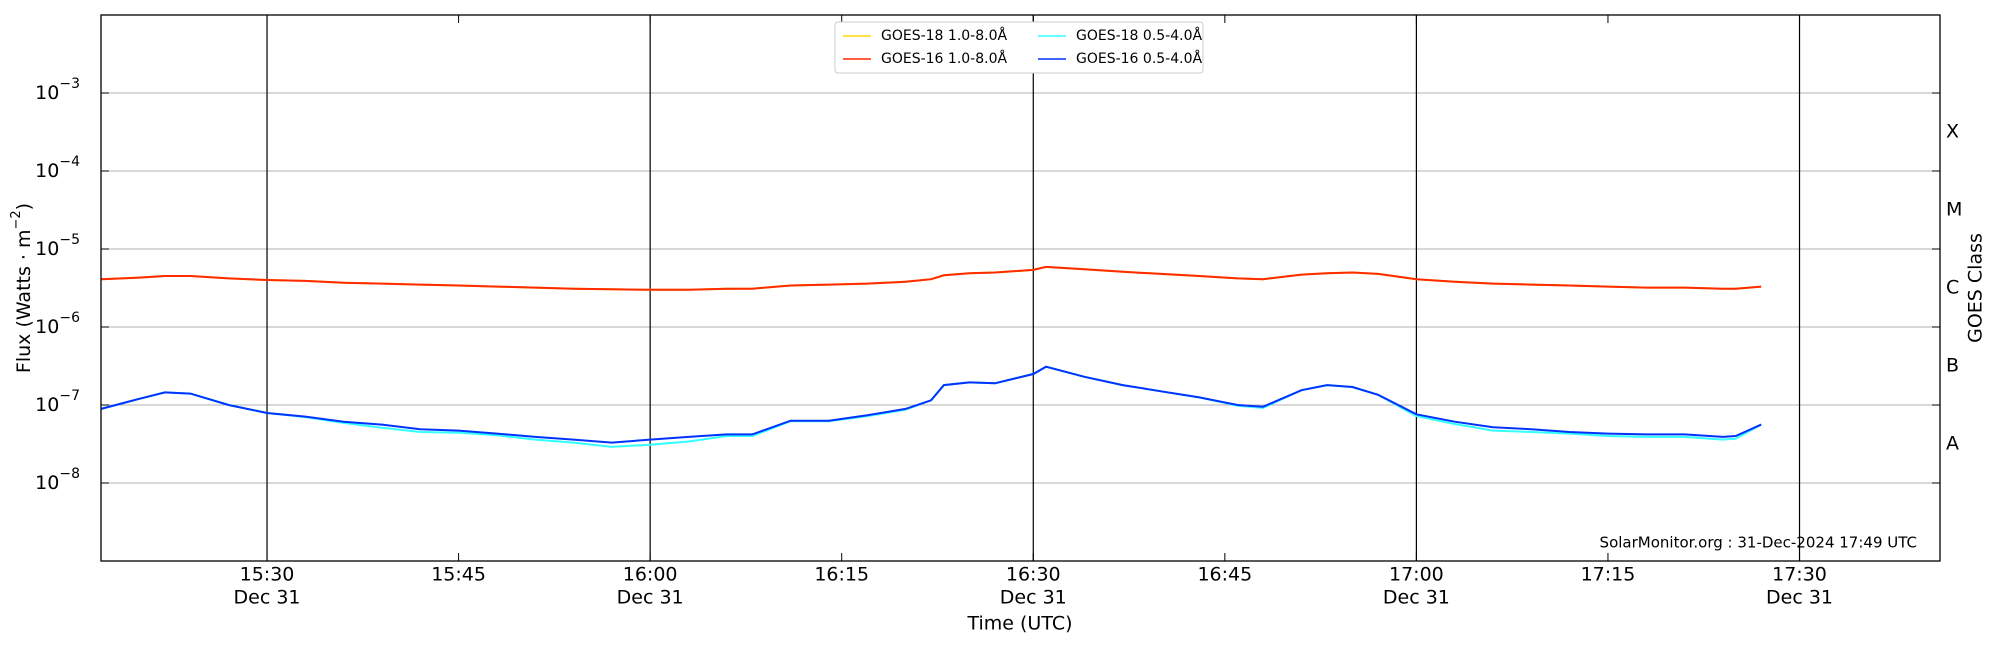 The image size is (2000, 650). Describe the element at coordinates (69, 396) in the screenshot. I see `y-tick-exponent: −7` at that location.